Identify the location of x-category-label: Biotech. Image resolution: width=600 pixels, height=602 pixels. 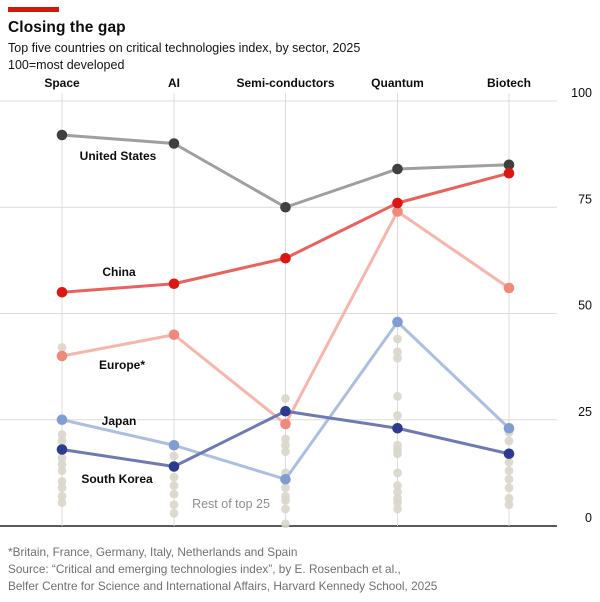
(509, 83).